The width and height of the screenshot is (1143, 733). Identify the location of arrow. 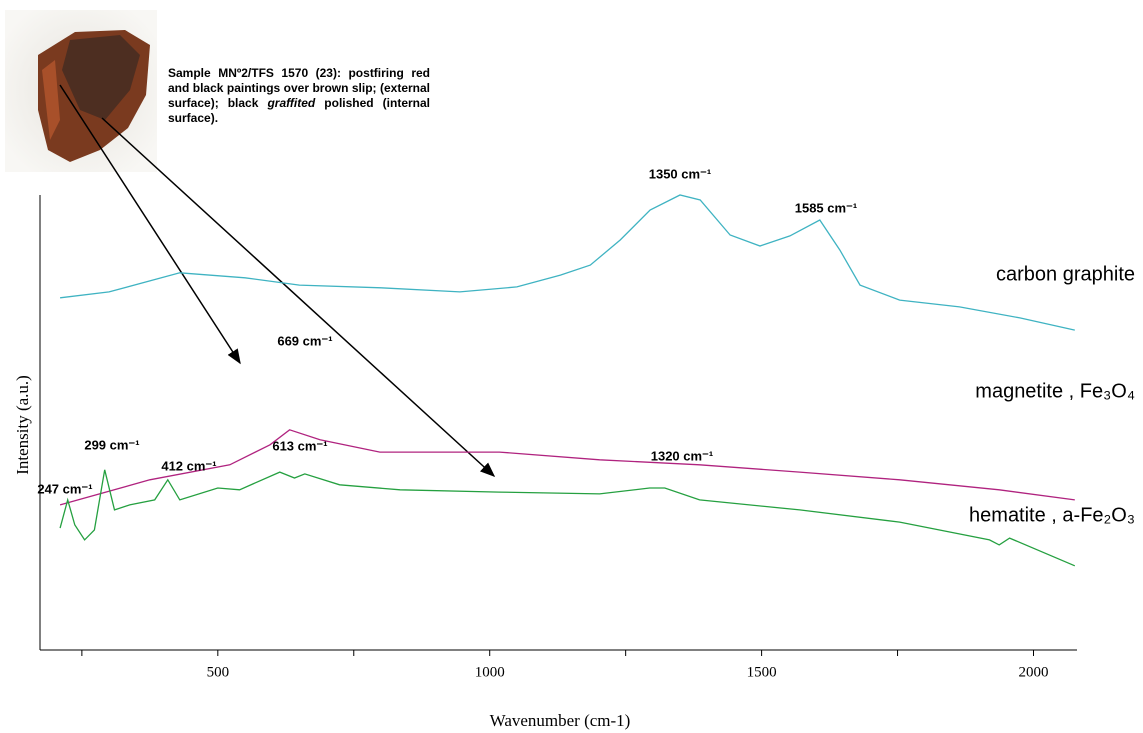
(150, 224).